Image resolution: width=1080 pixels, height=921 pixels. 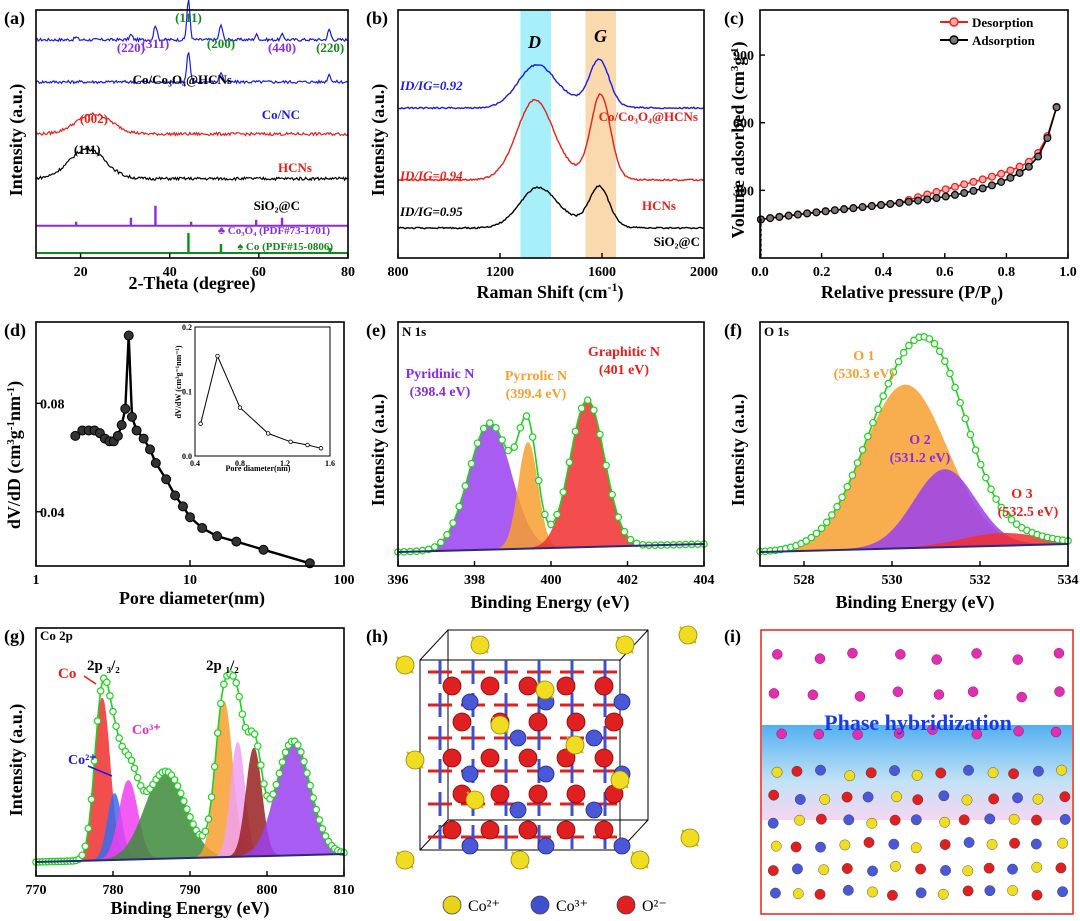 What do you see at coordinates (534, 42) in the screenshot?
I see `raman-d-band-label: D` at bounding box center [534, 42].